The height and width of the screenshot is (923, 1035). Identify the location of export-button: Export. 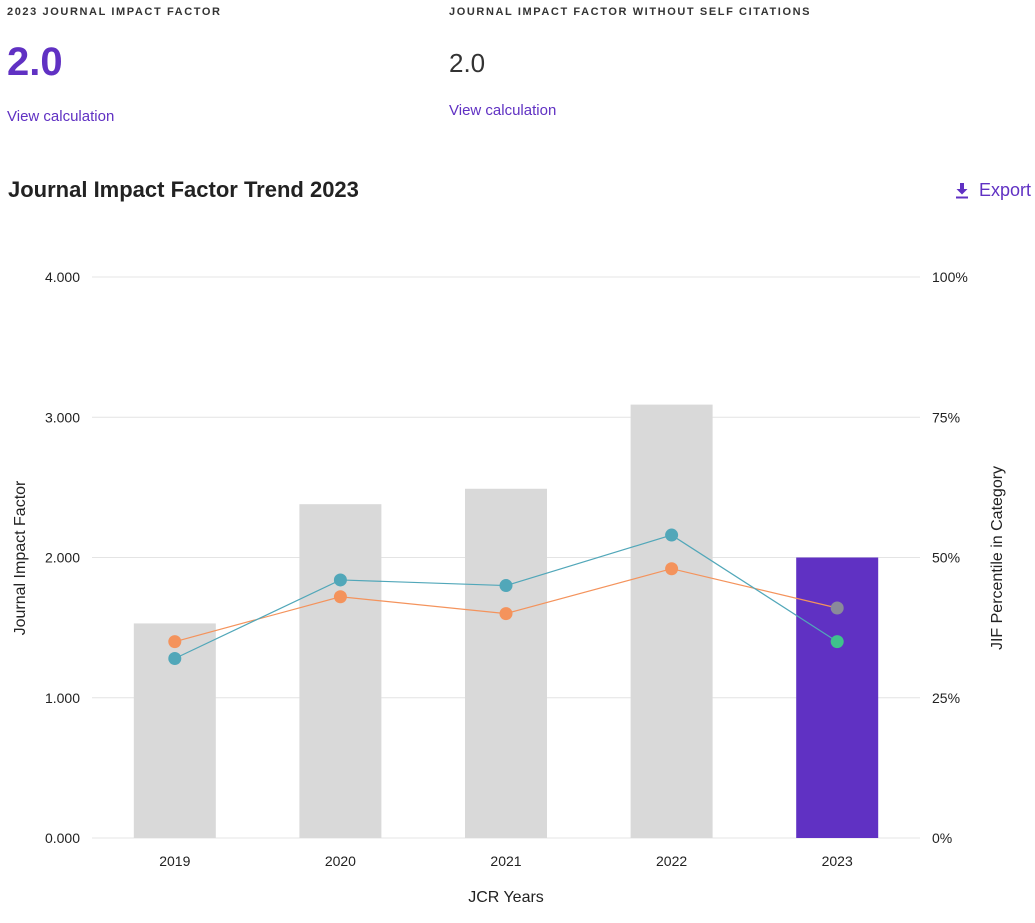
(993, 190).